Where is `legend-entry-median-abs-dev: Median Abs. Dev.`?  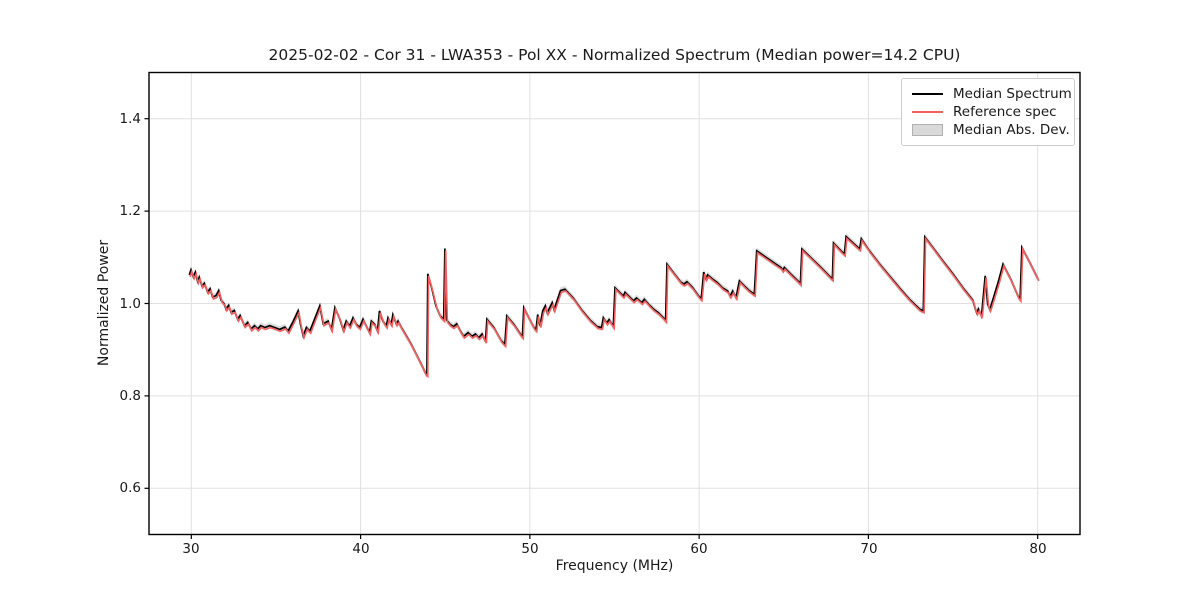
legend-entry-median-abs-dev: Median Abs. Dev. is located at coordinates (991, 130).